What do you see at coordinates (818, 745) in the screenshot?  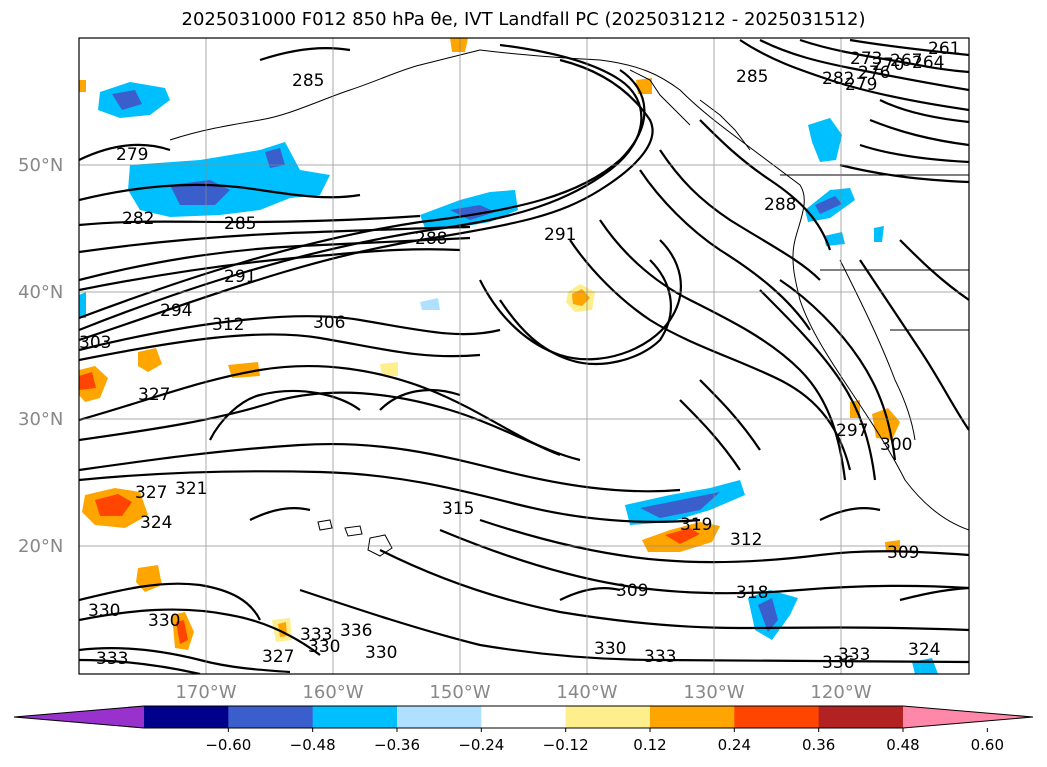 I see `colorbar-tick-label: 0.36` at bounding box center [818, 745].